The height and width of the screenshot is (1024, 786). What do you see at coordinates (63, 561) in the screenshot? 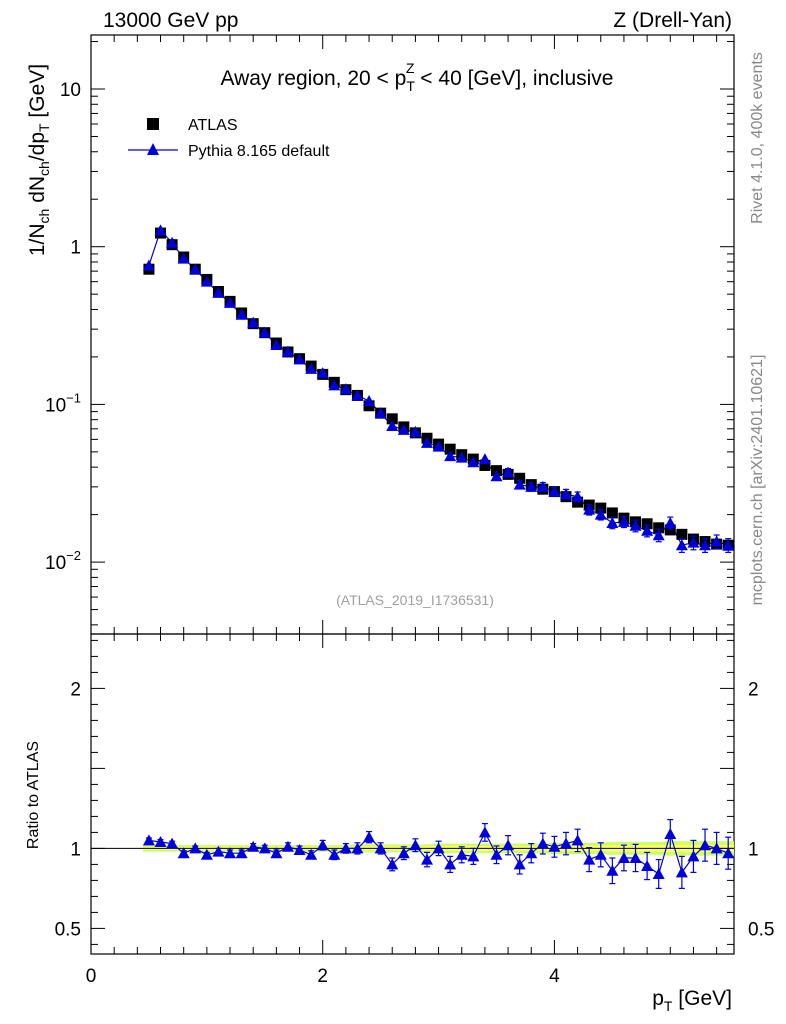
I see `main-y-tick-label: 10⁻²` at bounding box center [63, 561].